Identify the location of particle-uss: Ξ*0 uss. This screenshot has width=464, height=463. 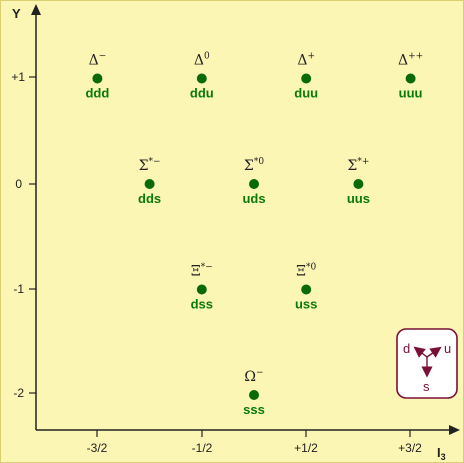
(306, 287).